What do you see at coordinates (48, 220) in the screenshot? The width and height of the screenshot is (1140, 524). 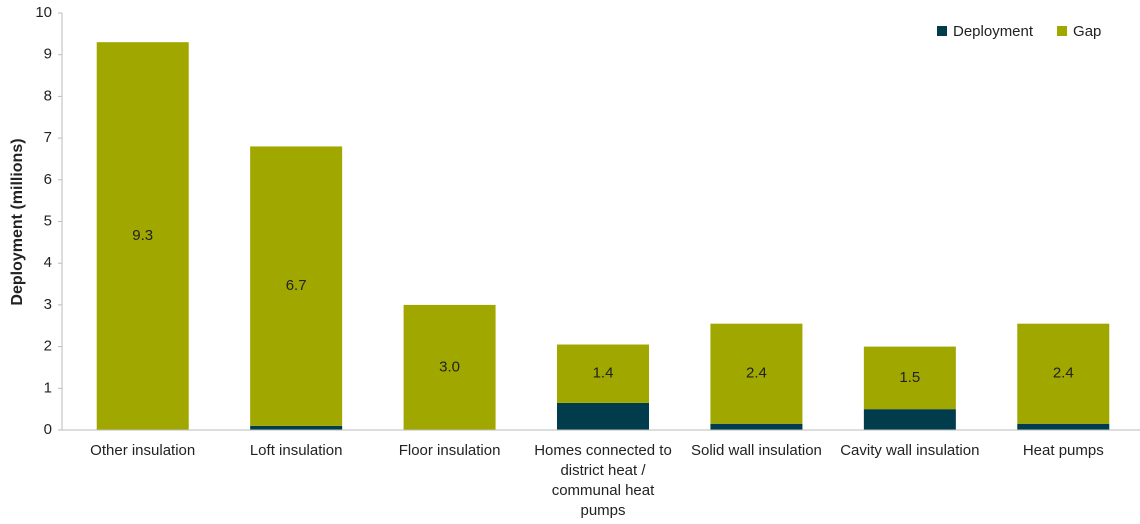 I see `y-tick-label: 5` at bounding box center [48, 220].